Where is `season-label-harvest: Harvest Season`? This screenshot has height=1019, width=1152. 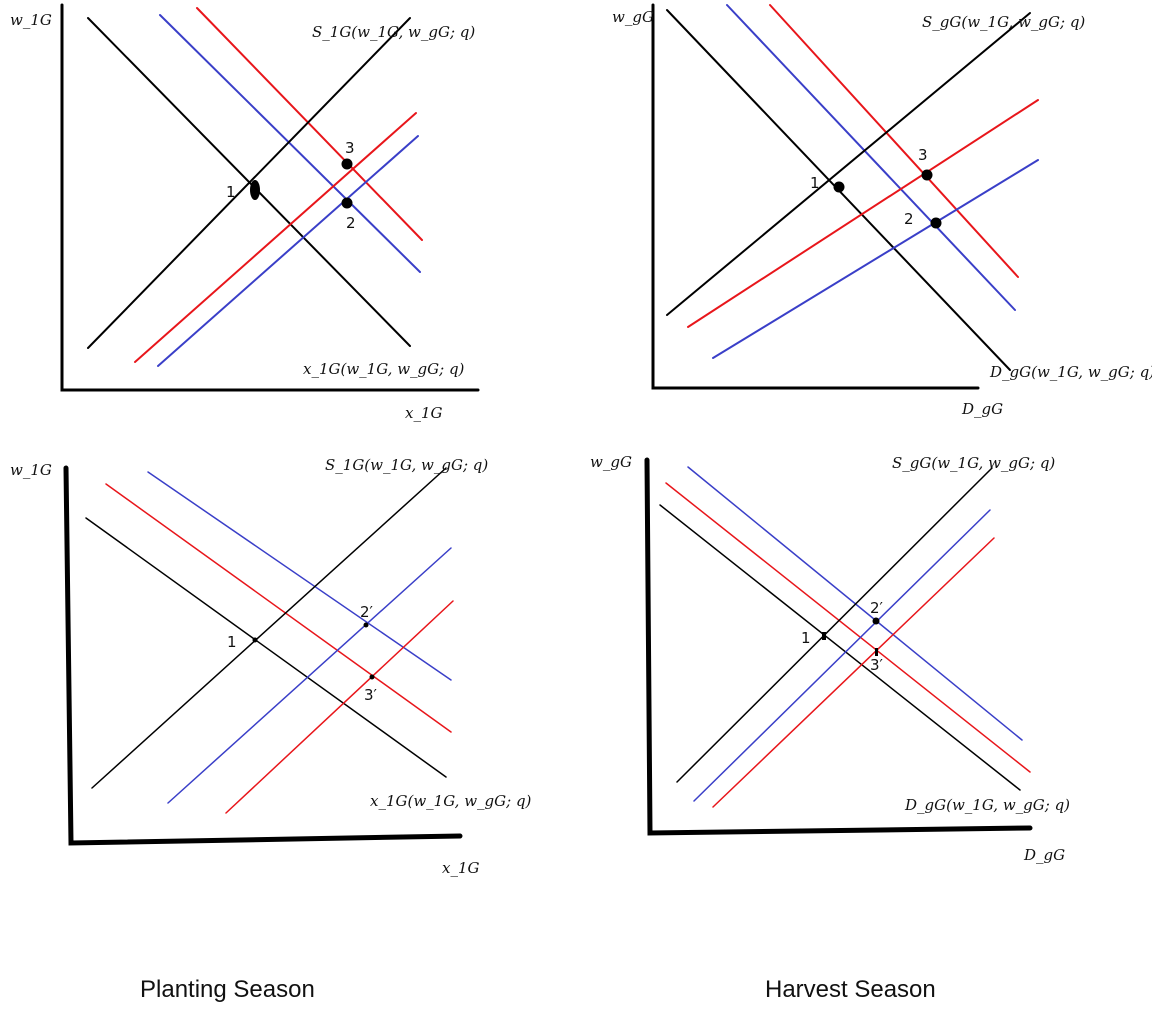
season-label-harvest: Harvest Season is located at coordinates (850, 989).